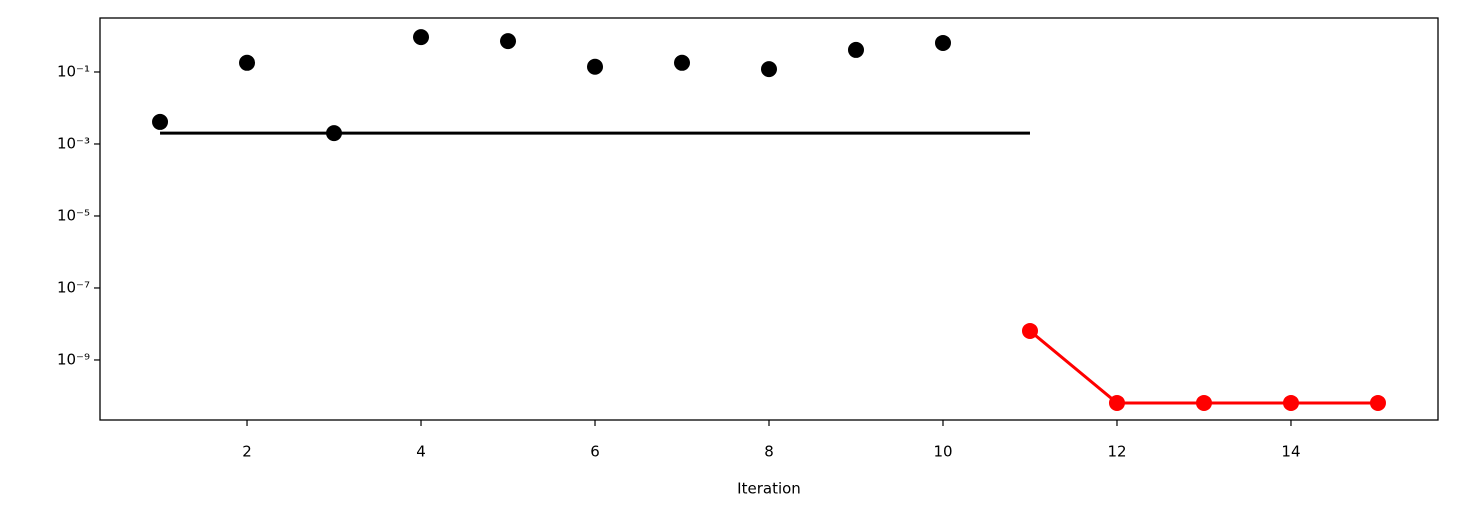 This screenshot has height=522, width=1458. Describe the element at coordinates (73, 287) in the screenshot. I see `y-tick-label: 10⁻⁷` at that location.